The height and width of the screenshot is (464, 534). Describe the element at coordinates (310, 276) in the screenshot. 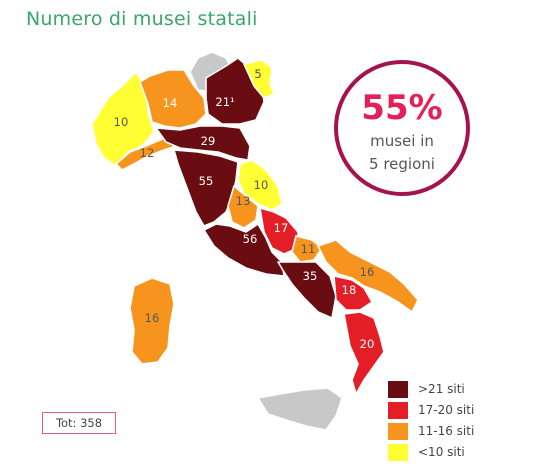

I see `label-campania: 35` at that location.